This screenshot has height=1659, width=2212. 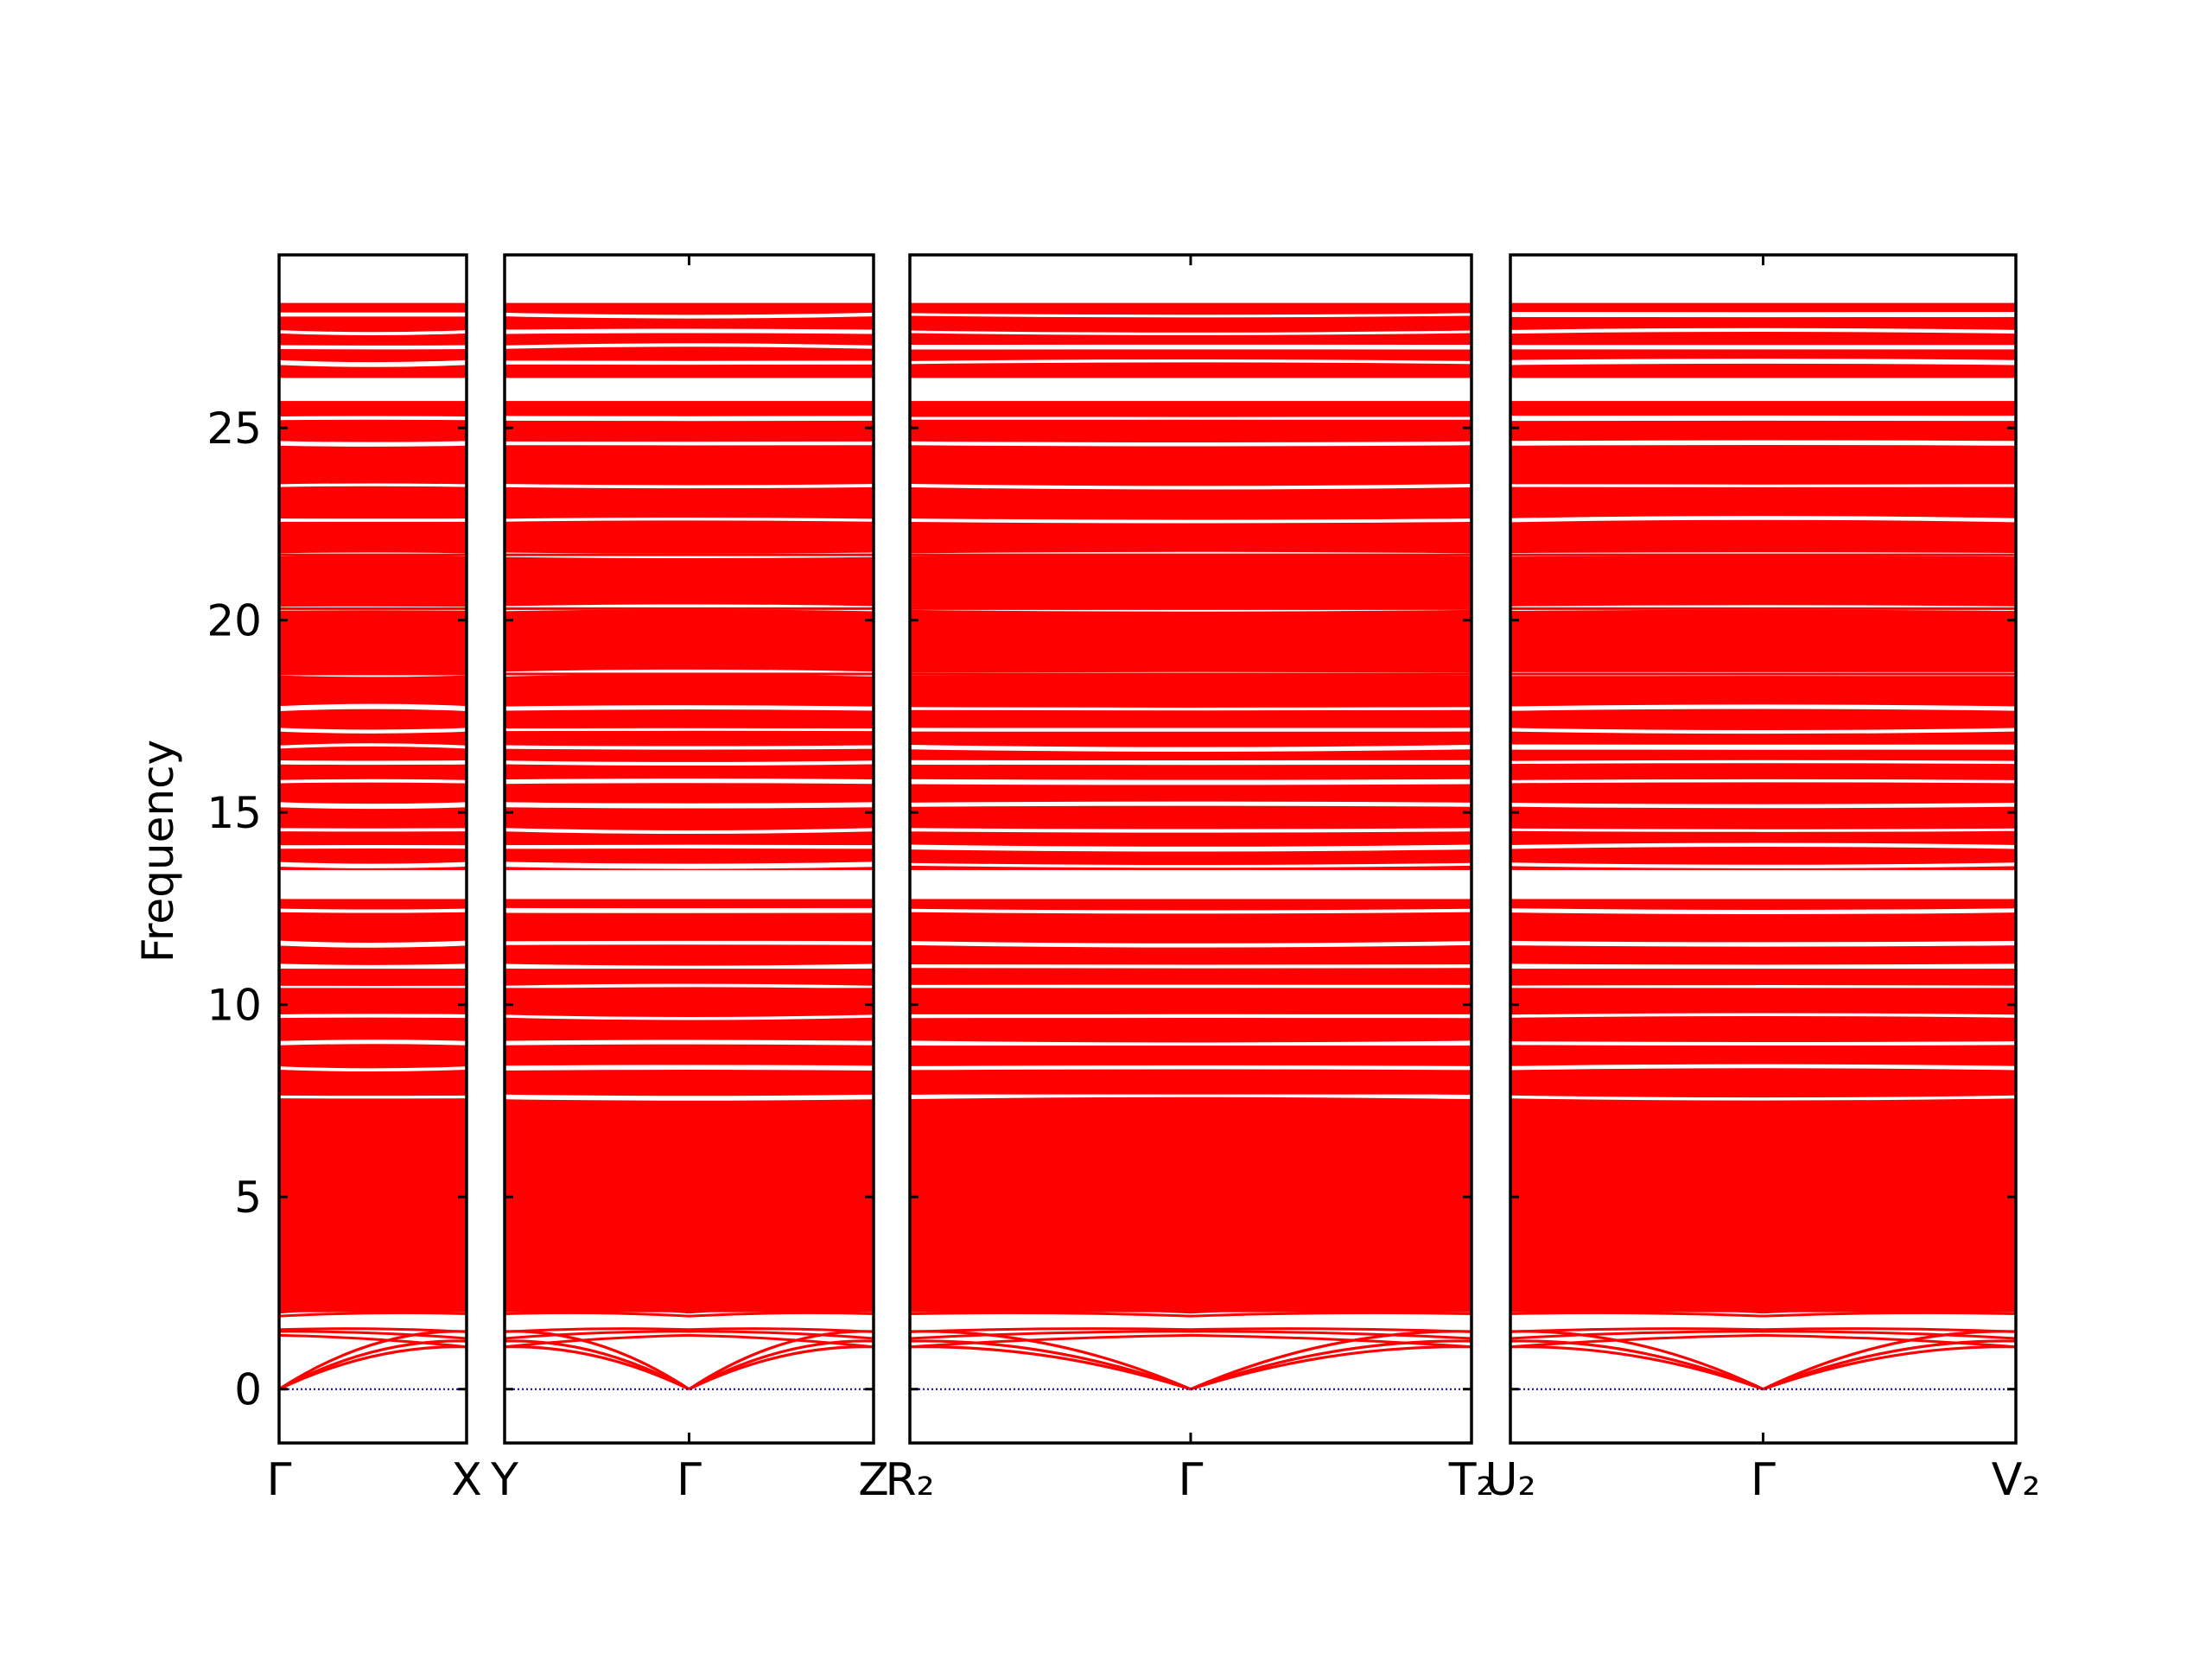 I want to click on kpoint-label: X, so click(x=466, y=1480).